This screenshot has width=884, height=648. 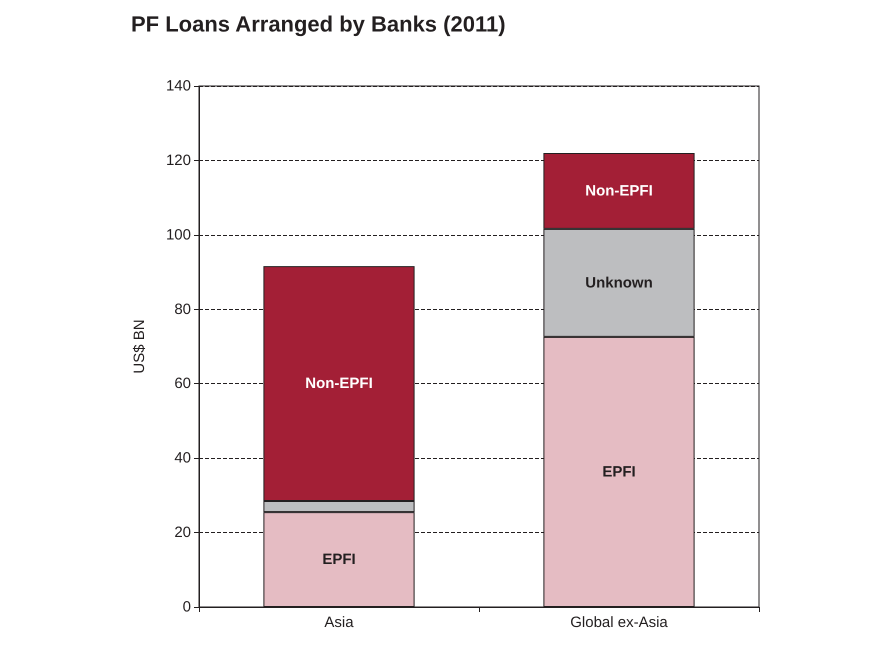 What do you see at coordinates (619, 622) in the screenshot?
I see `x-tick-label: Global ex-Asia` at bounding box center [619, 622].